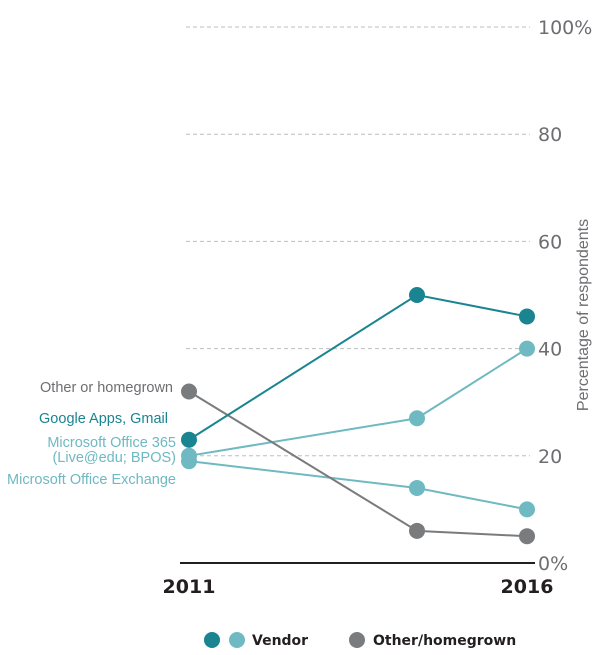  What do you see at coordinates (527, 316) in the screenshot?
I see `data-point-s1-2016` at bounding box center [527, 316].